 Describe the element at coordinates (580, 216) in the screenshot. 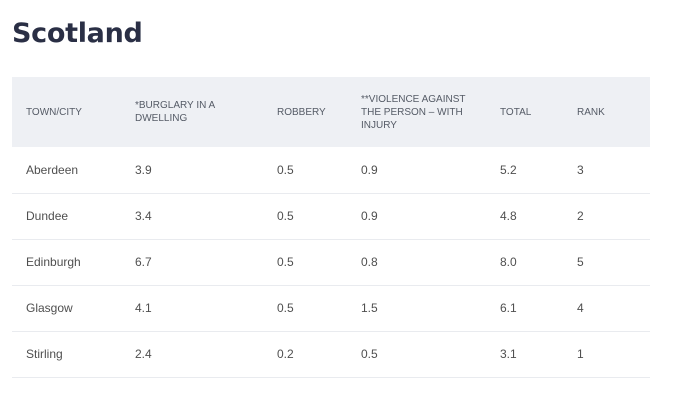

I see `cell-rank: 2` at that location.